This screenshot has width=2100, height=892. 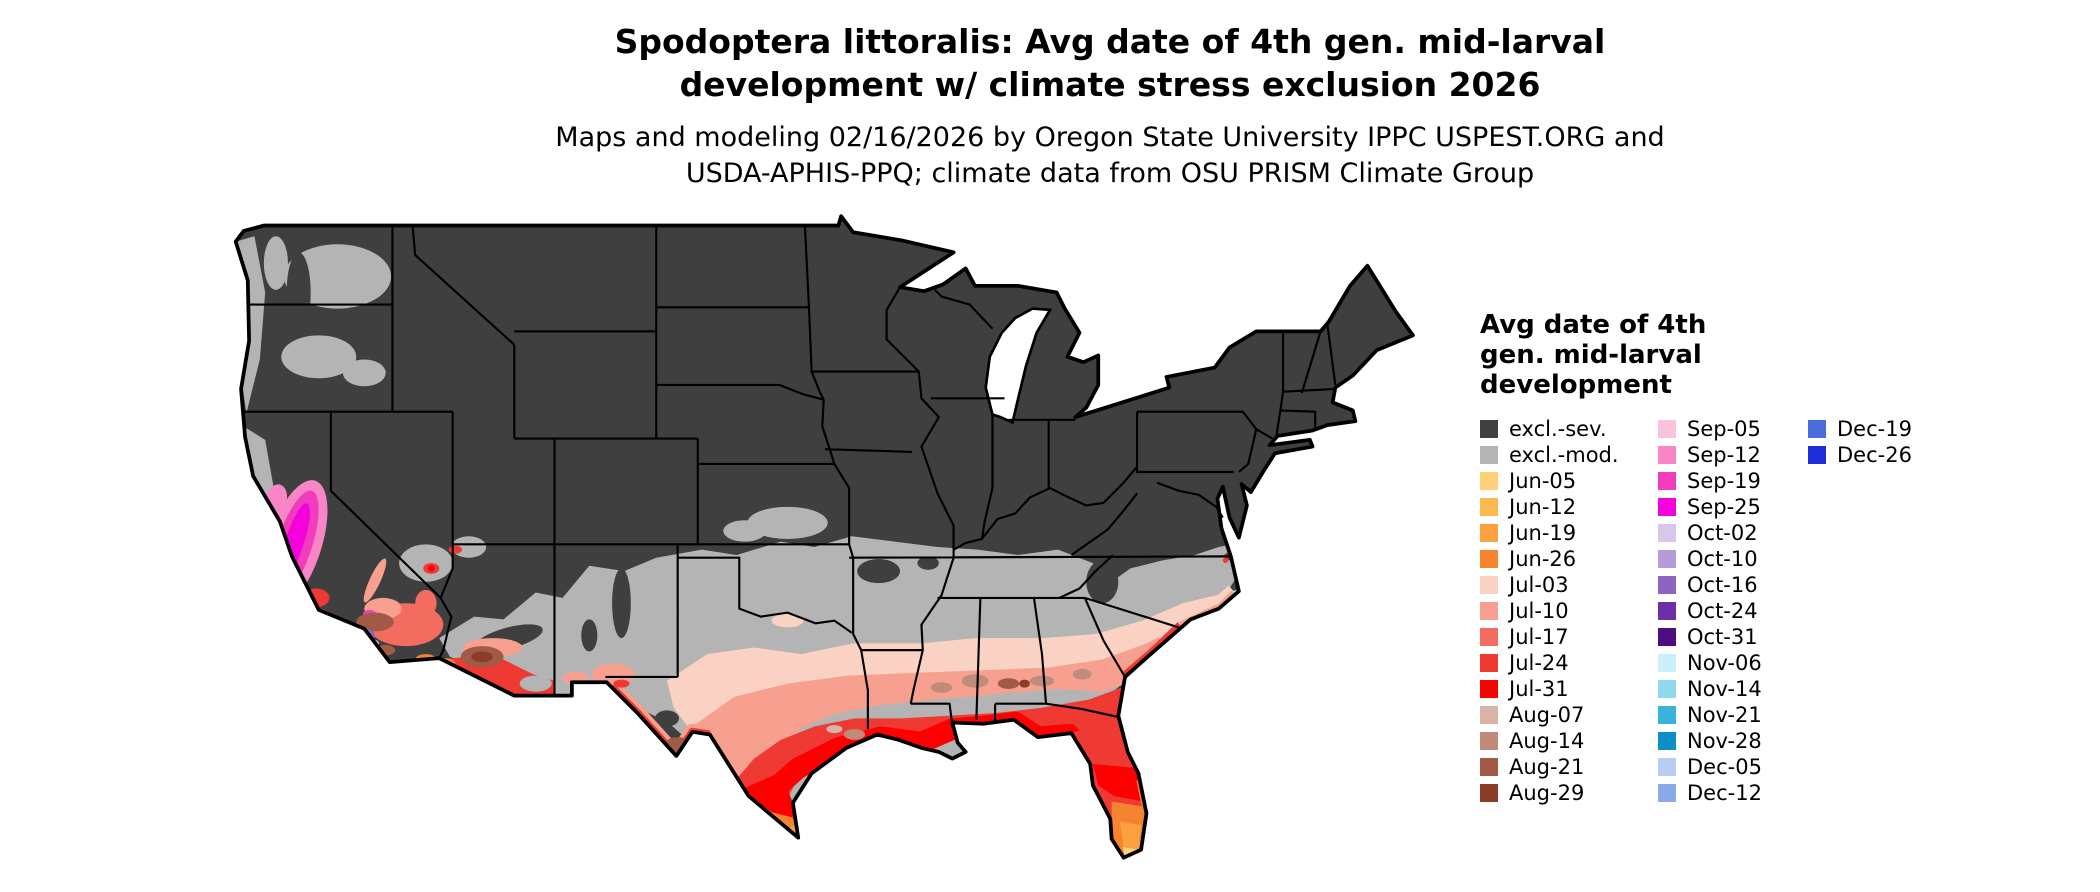 I want to click on legend-entry: Jun-26, so click(x=1569, y=559).